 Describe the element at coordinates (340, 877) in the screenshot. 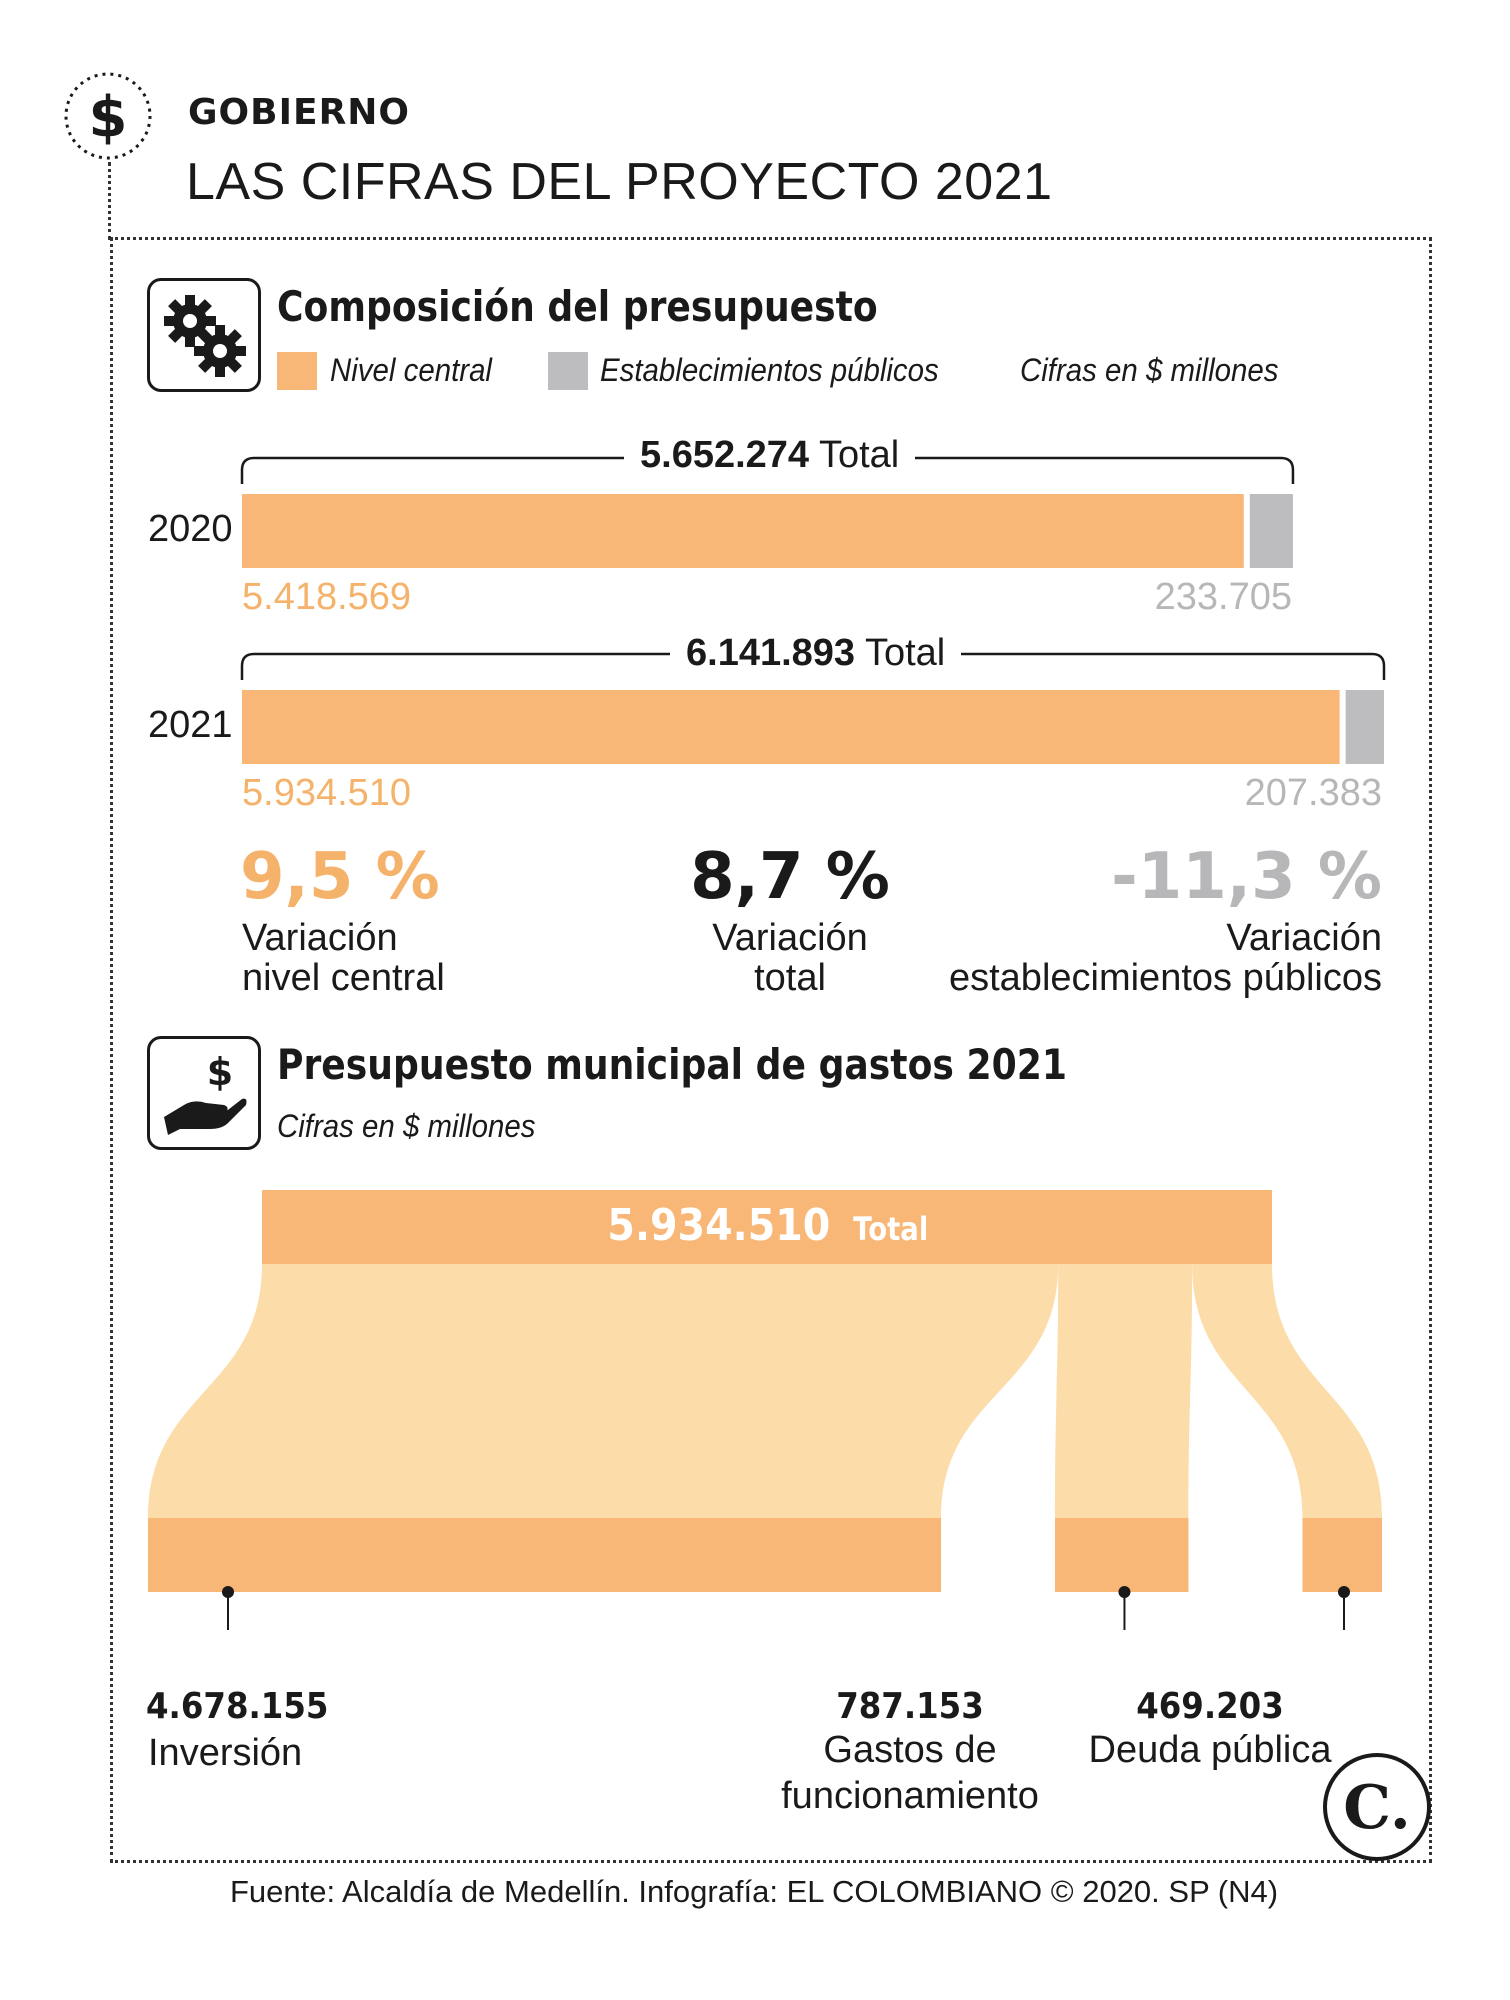

I see `variation-central-value: 9,5 %` at that location.